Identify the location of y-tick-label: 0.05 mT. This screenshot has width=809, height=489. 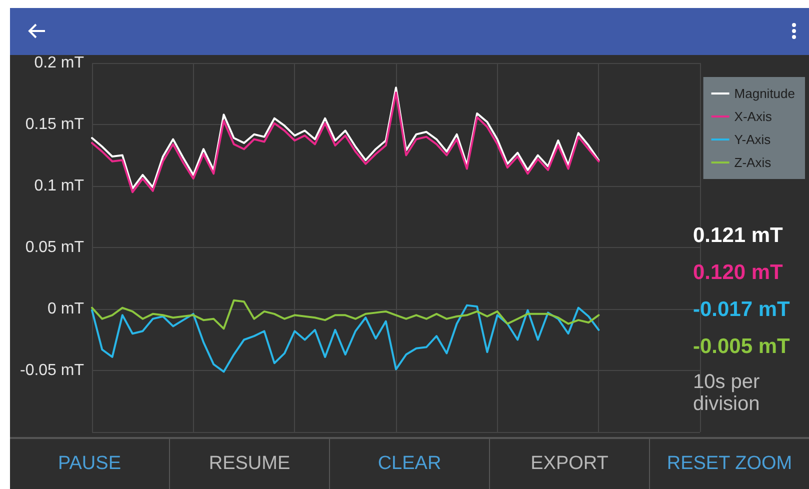
(54, 247).